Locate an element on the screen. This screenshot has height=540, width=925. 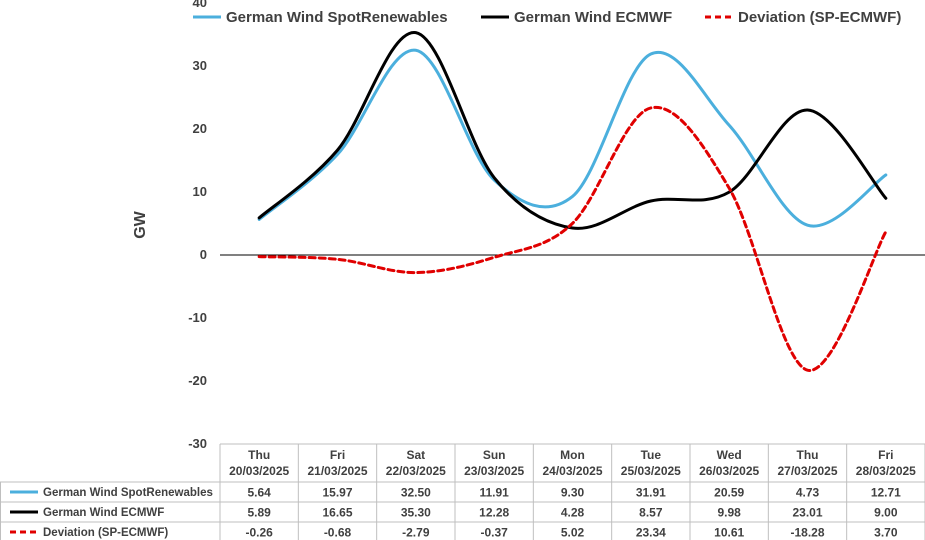
x-tick-date: 22/03/2025 is located at coordinates (416, 471).